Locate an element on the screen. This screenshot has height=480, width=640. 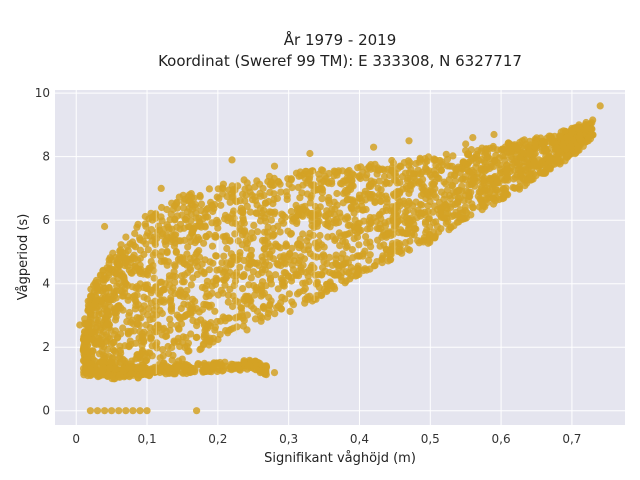
x-tick-label: 0,2 is located at coordinates (217, 439).